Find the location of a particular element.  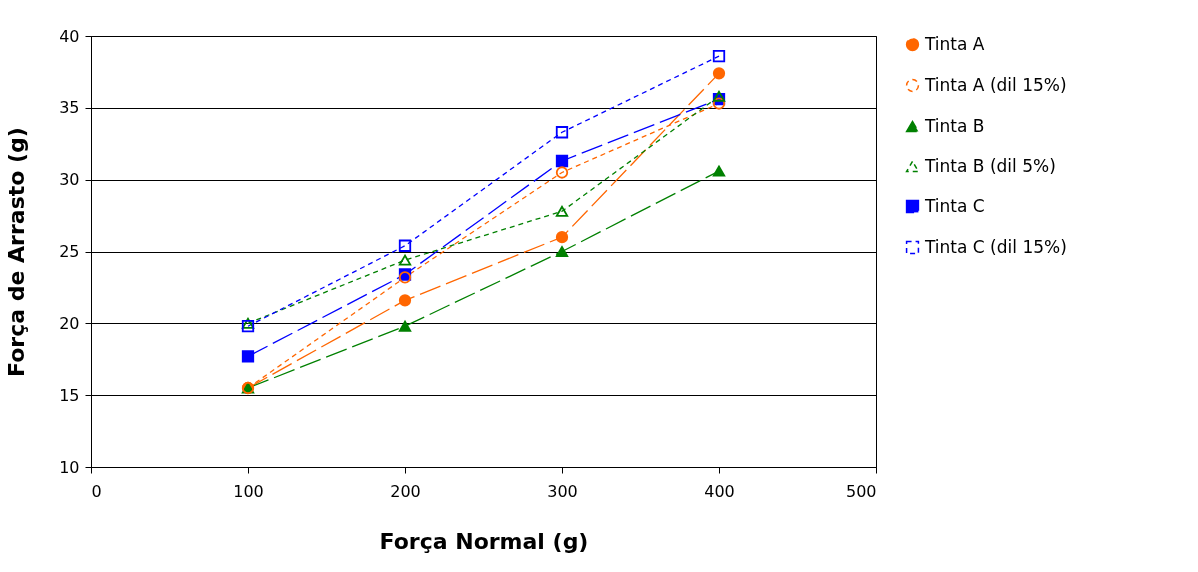

y-tick-label: 25 is located at coordinates (69, 251).